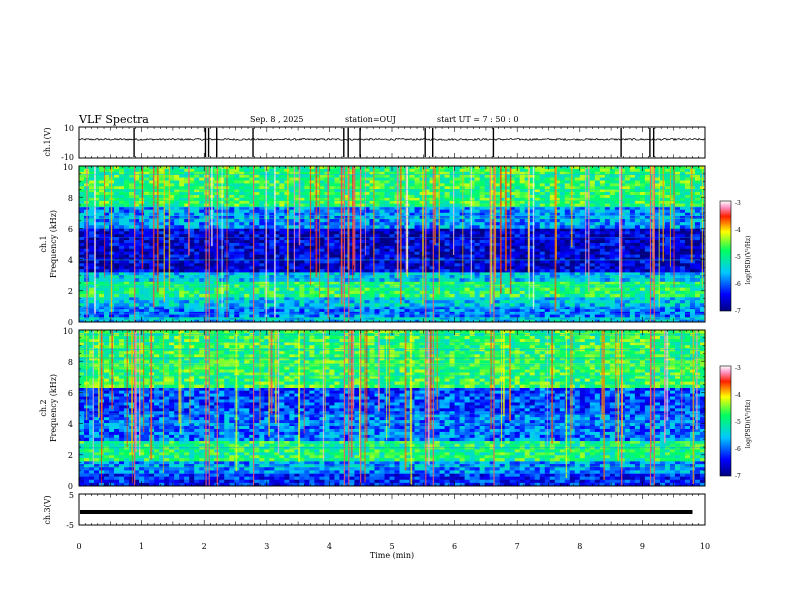 The image size is (792, 612). What do you see at coordinates (370, 119) in the screenshot?
I see `station-label: station=OUJ` at bounding box center [370, 119].